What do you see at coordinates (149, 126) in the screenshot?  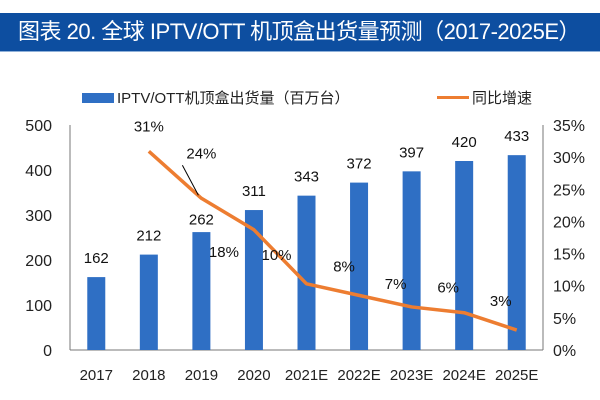 I see `growth-data-label: 31%` at bounding box center [149, 126].